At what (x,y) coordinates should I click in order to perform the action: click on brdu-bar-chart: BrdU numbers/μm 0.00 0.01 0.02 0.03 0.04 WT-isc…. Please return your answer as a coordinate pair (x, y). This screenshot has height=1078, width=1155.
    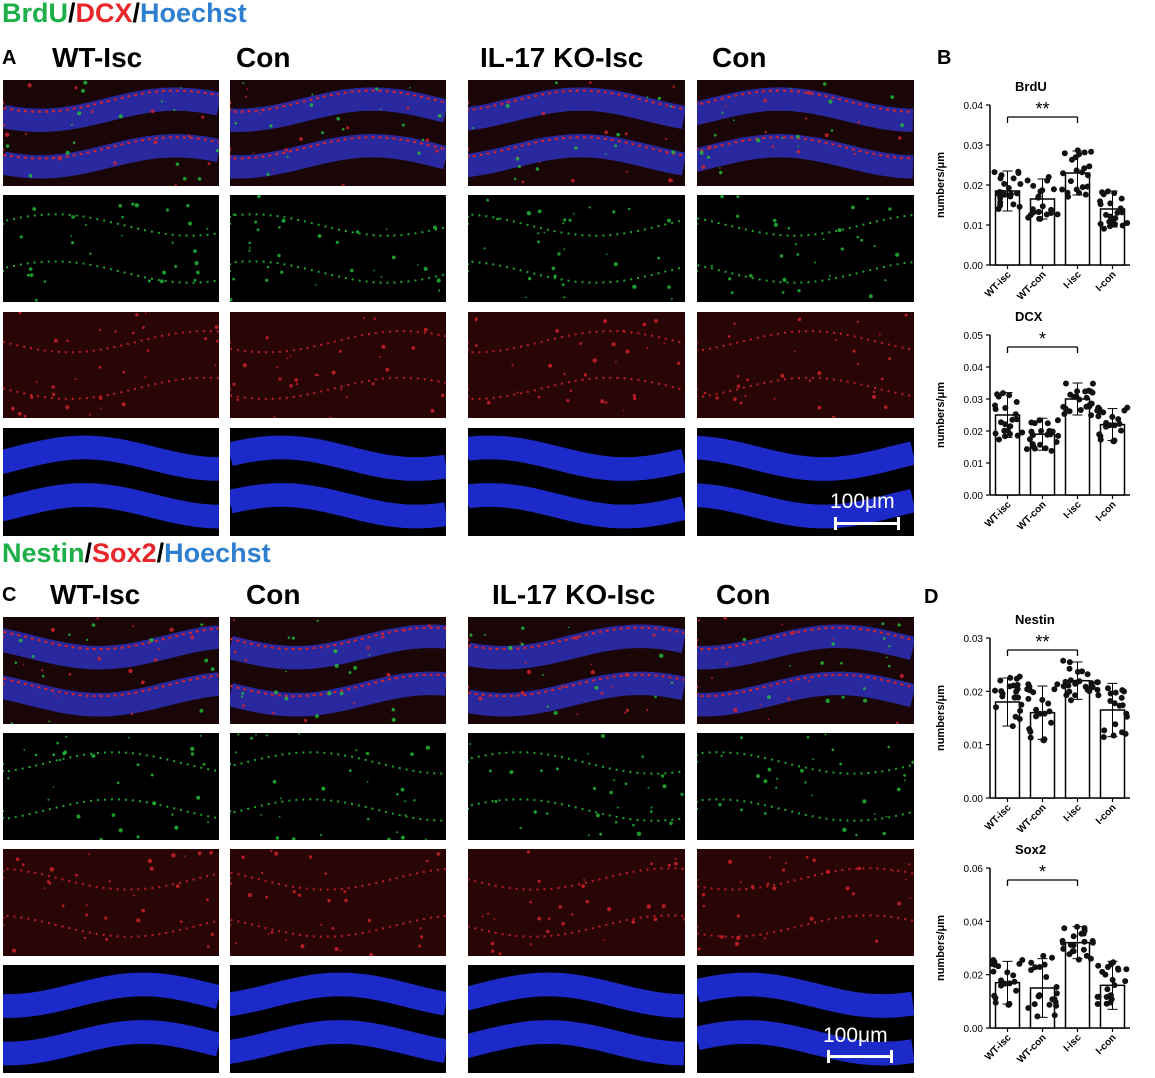
    Looking at the image, I should click on (1033, 191).